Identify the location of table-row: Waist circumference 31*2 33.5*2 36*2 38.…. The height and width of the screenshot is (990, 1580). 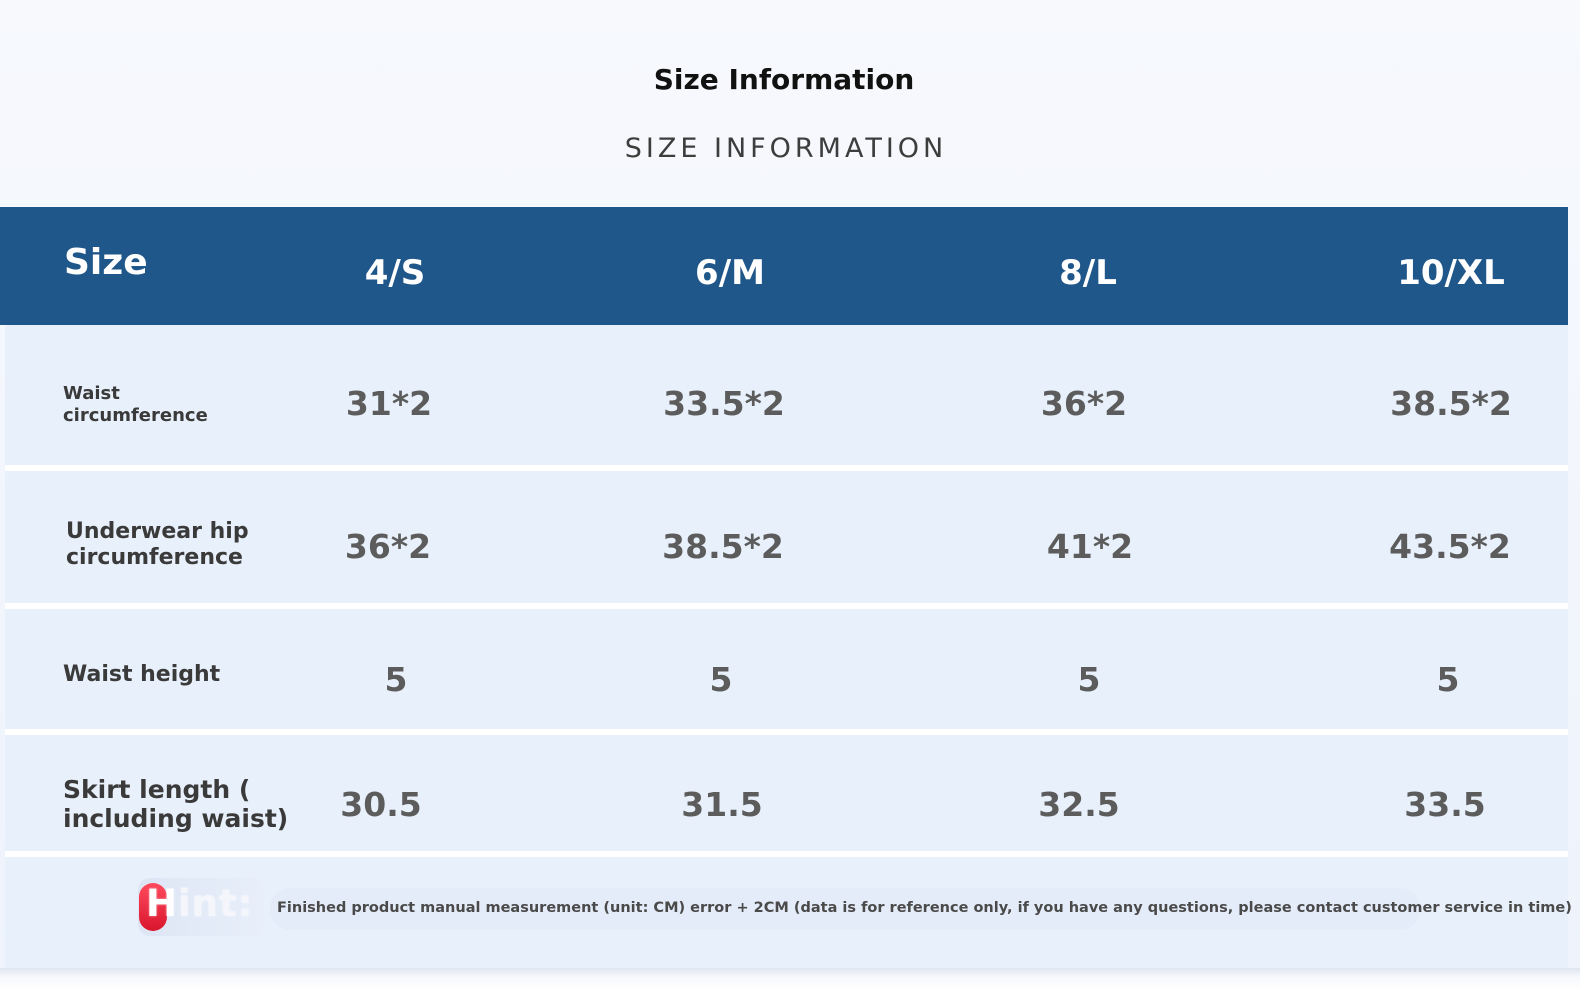
(786, 395).